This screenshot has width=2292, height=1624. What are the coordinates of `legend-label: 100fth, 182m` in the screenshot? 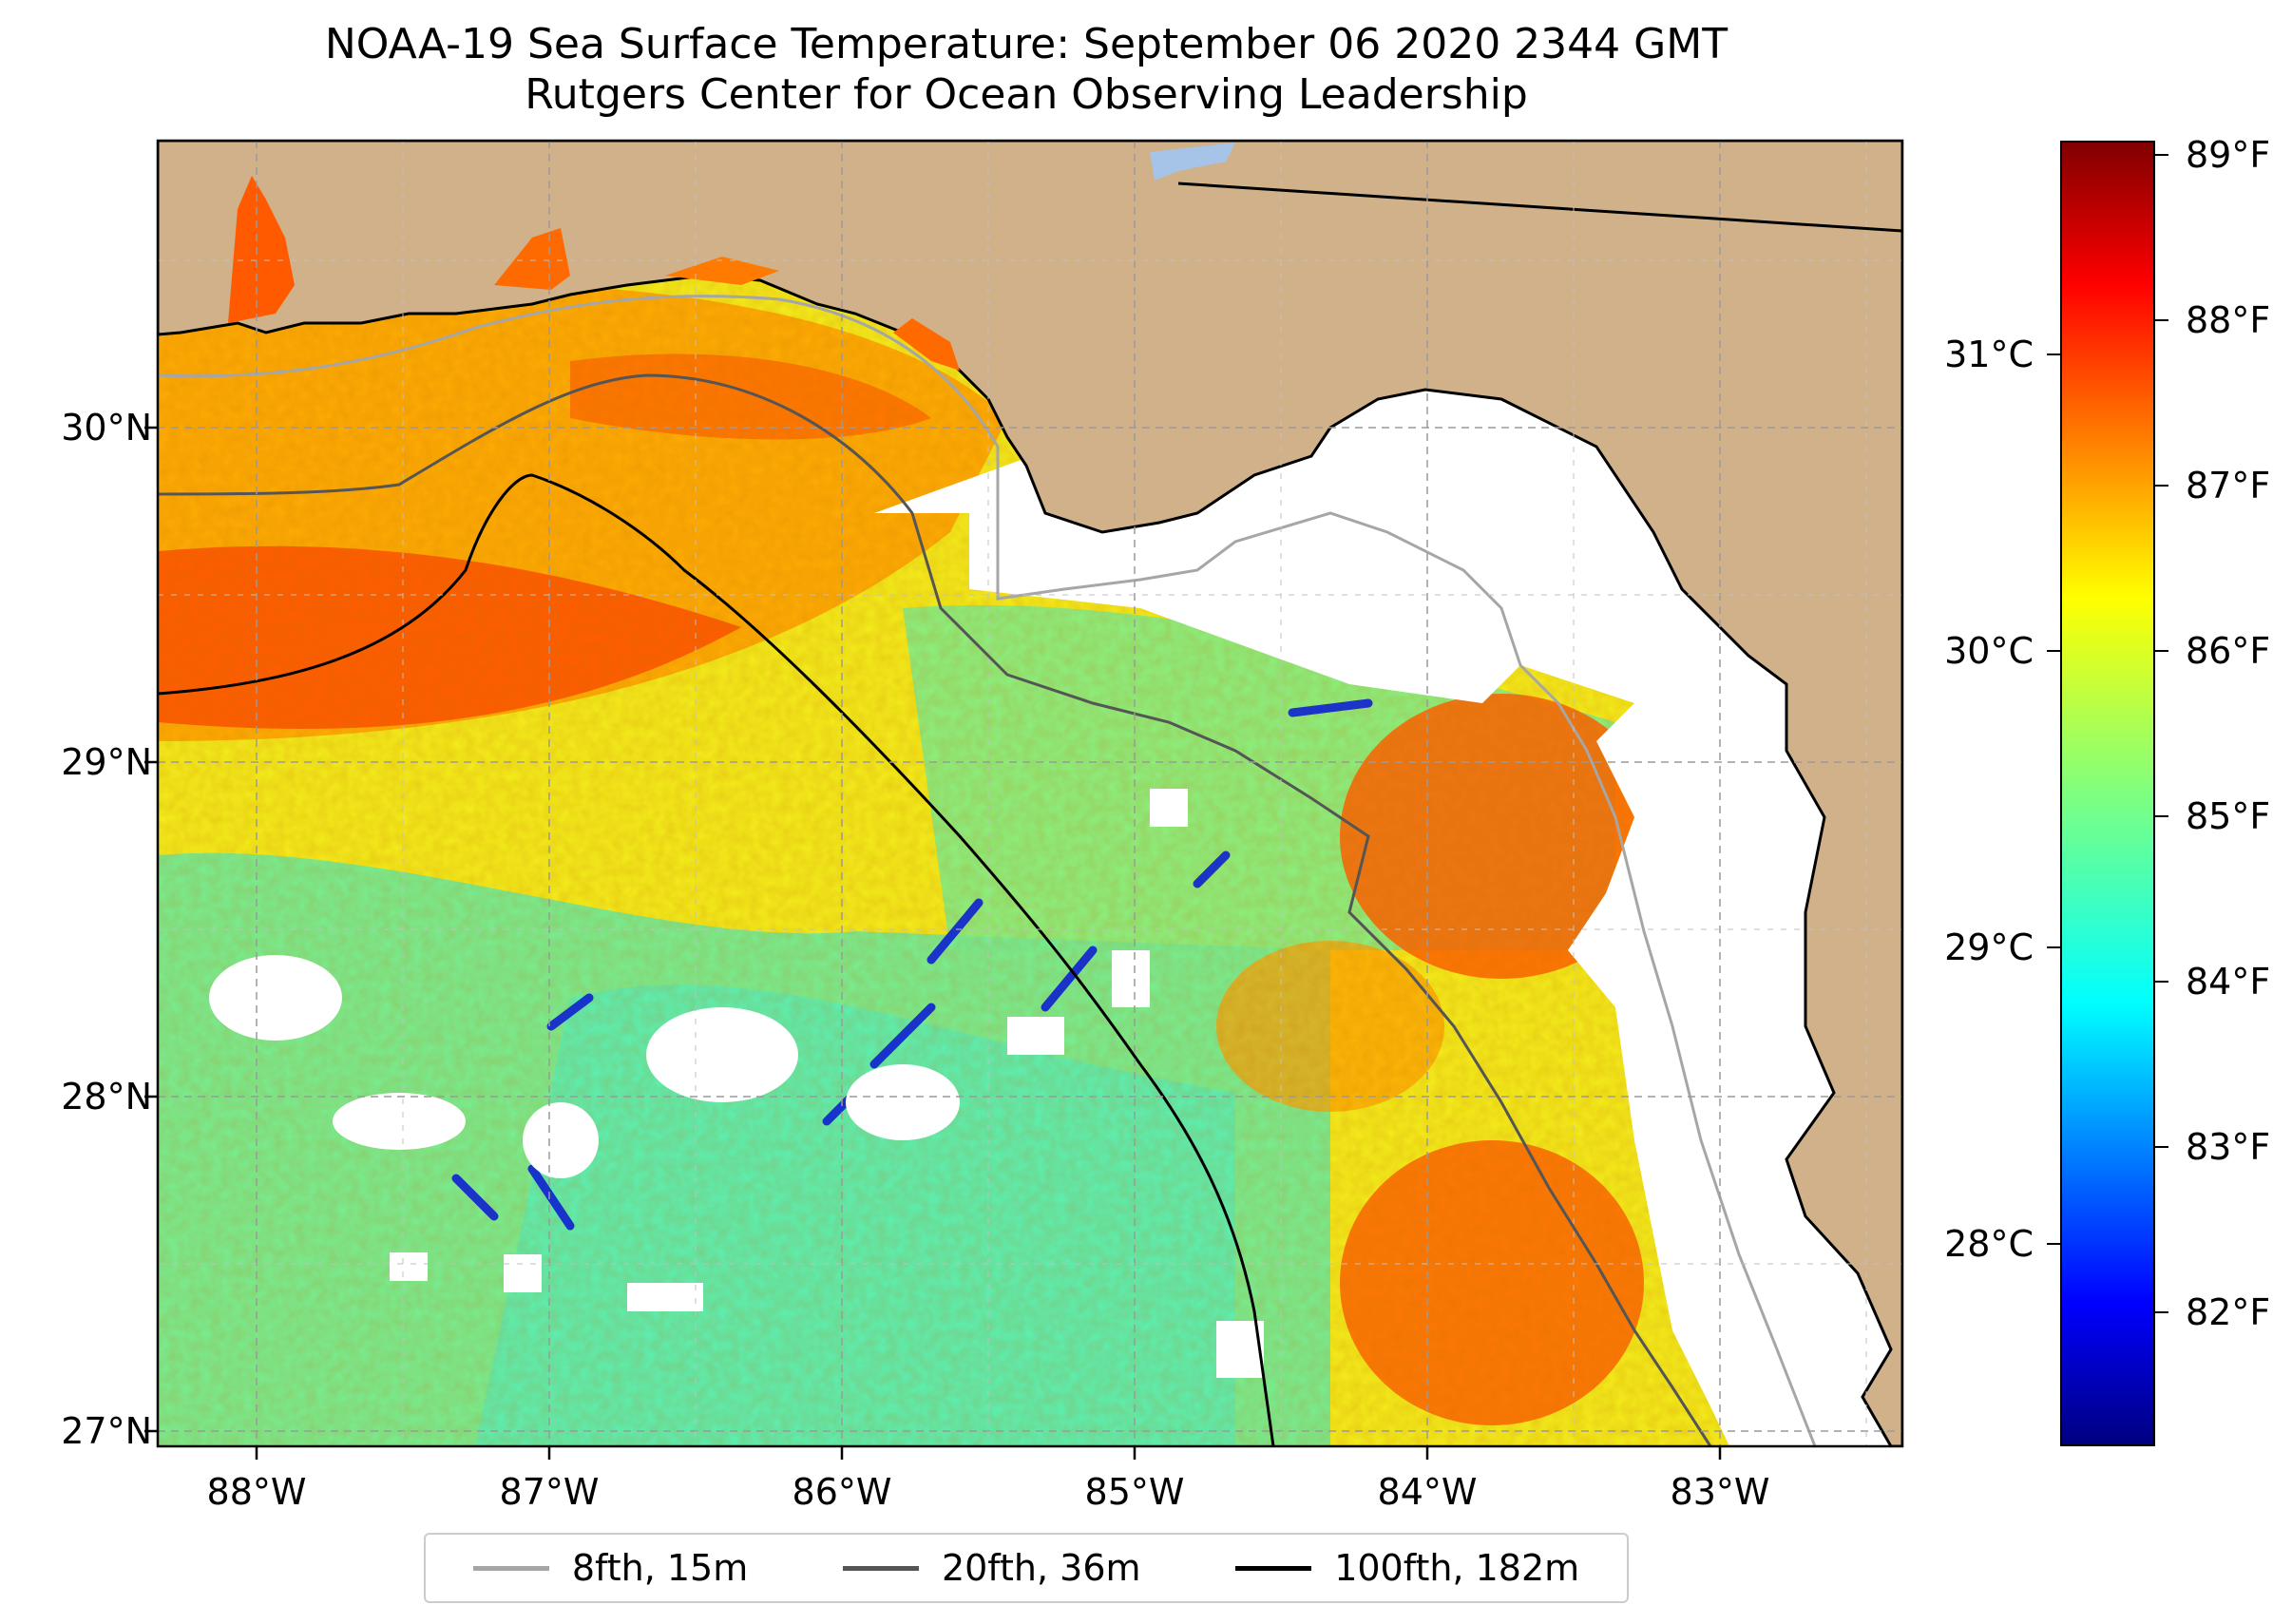 It's located at (1457, 1568).